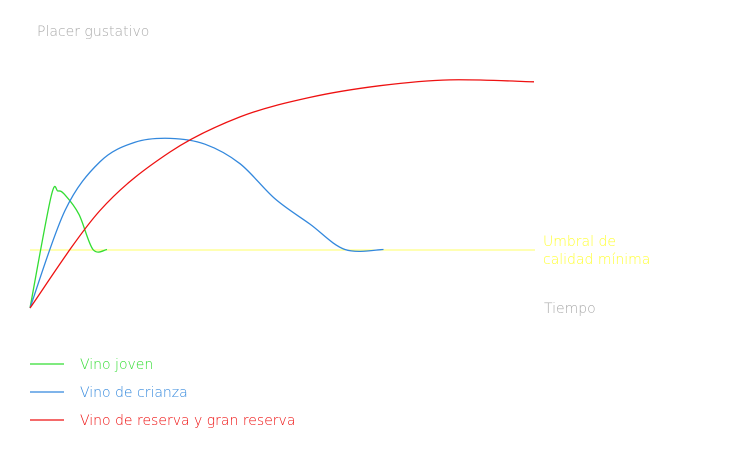 This screenshot has width=730, height=450. Describe the element at coordinates (570, 309) in the screenshot. I see `x-axis-label: Tiempo` at that location.